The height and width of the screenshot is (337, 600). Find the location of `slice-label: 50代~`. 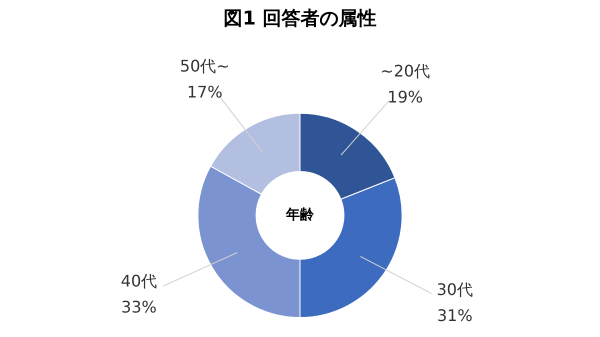

slice-label: 50代~ is located at coordinates (205, 66).